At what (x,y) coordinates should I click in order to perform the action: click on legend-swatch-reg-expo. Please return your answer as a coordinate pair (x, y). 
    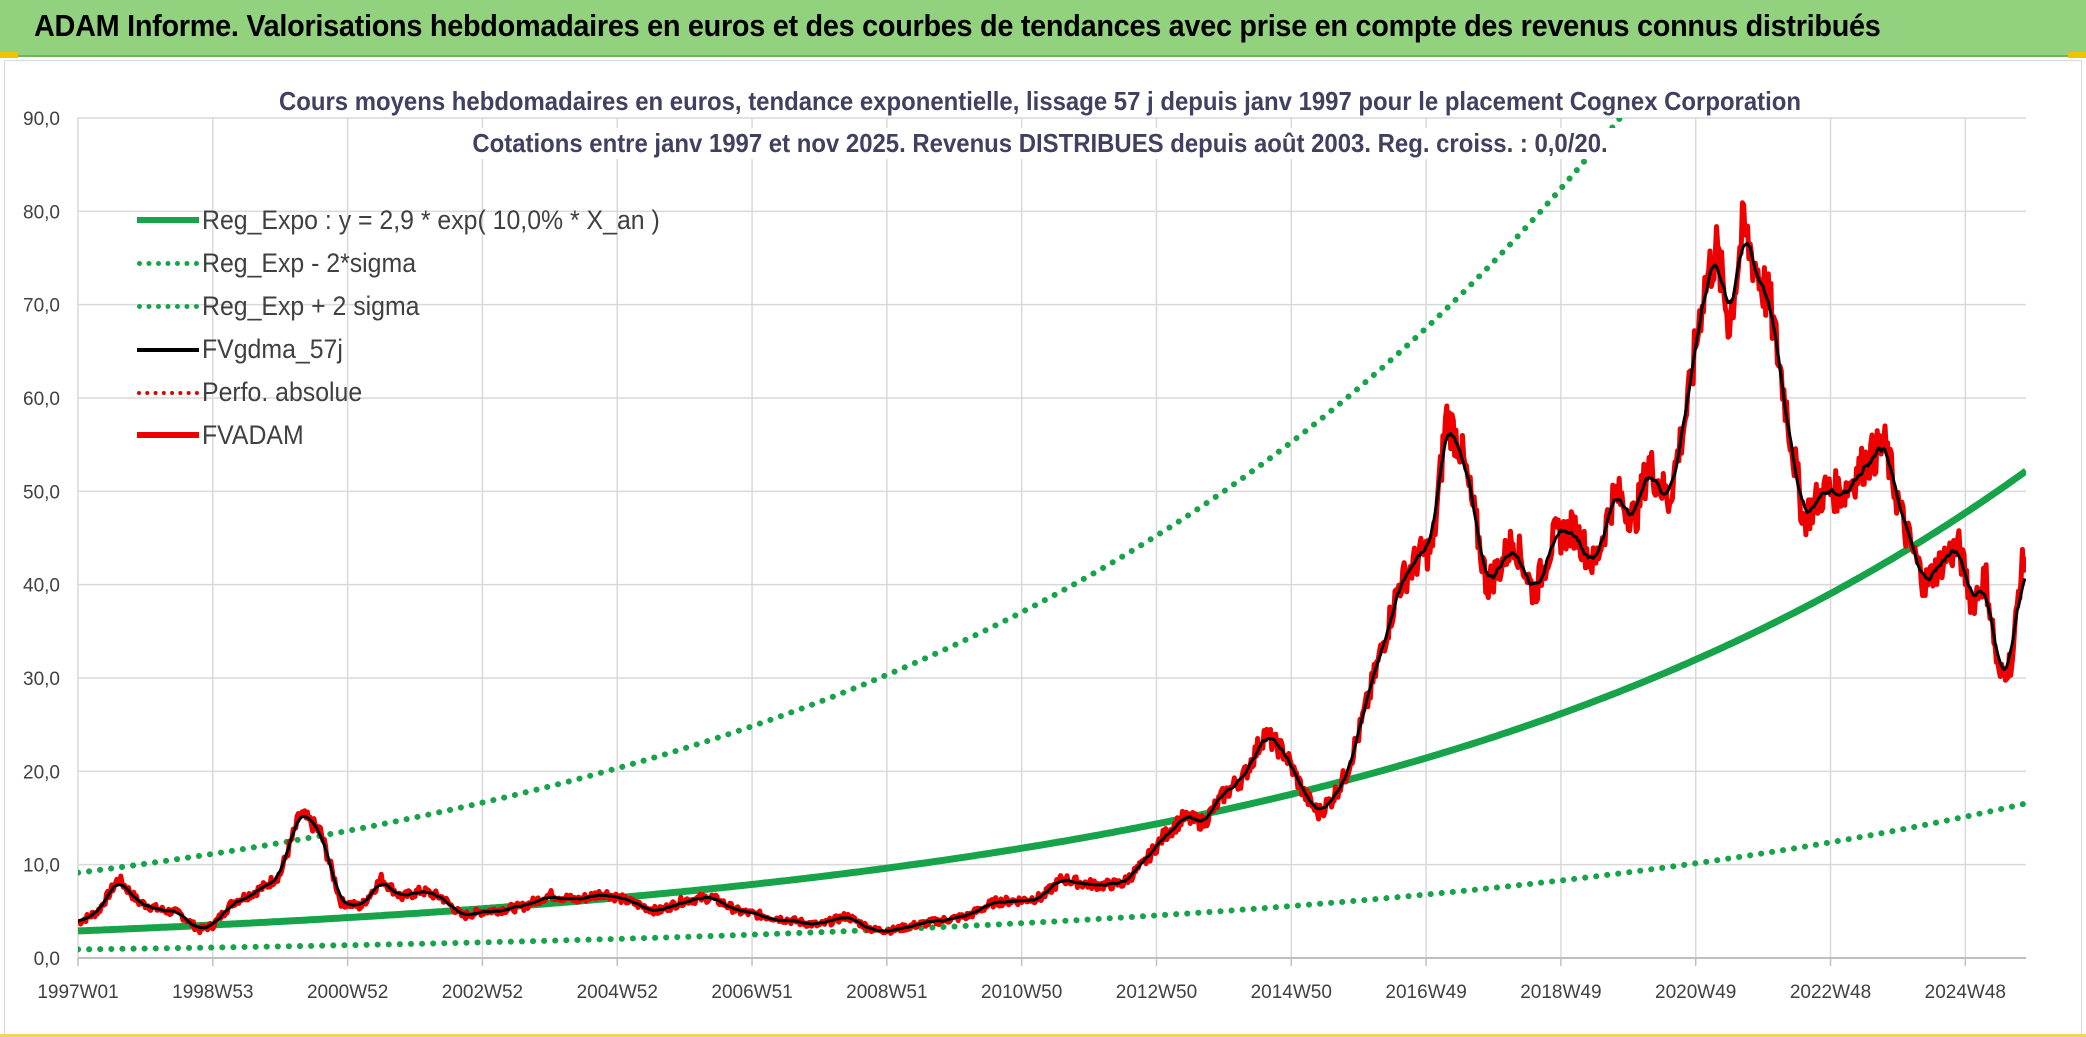
    Looking at the image, I should click on (168, 220).